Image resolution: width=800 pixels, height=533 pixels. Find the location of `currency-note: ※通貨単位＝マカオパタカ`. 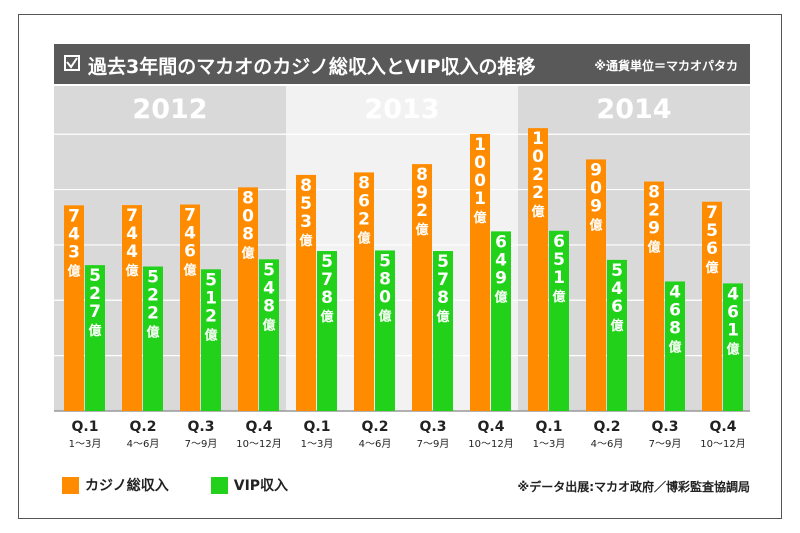

currency-note: ※通貨単位＝マカオパタカ is located at coordinates (666, 66).